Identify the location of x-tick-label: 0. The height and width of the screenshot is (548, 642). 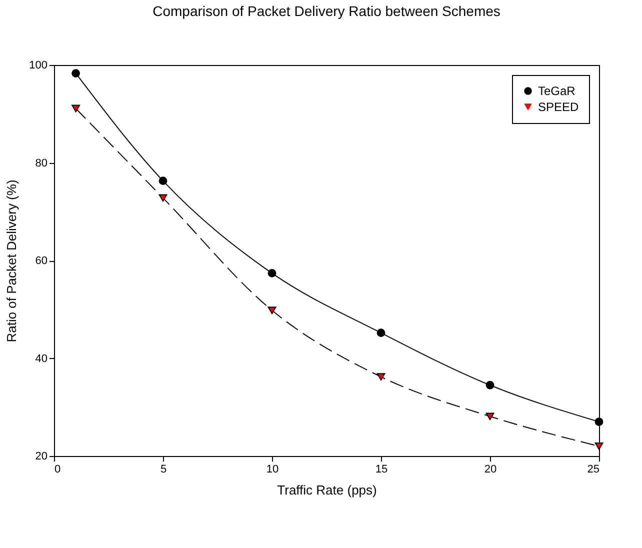
(57, 470).